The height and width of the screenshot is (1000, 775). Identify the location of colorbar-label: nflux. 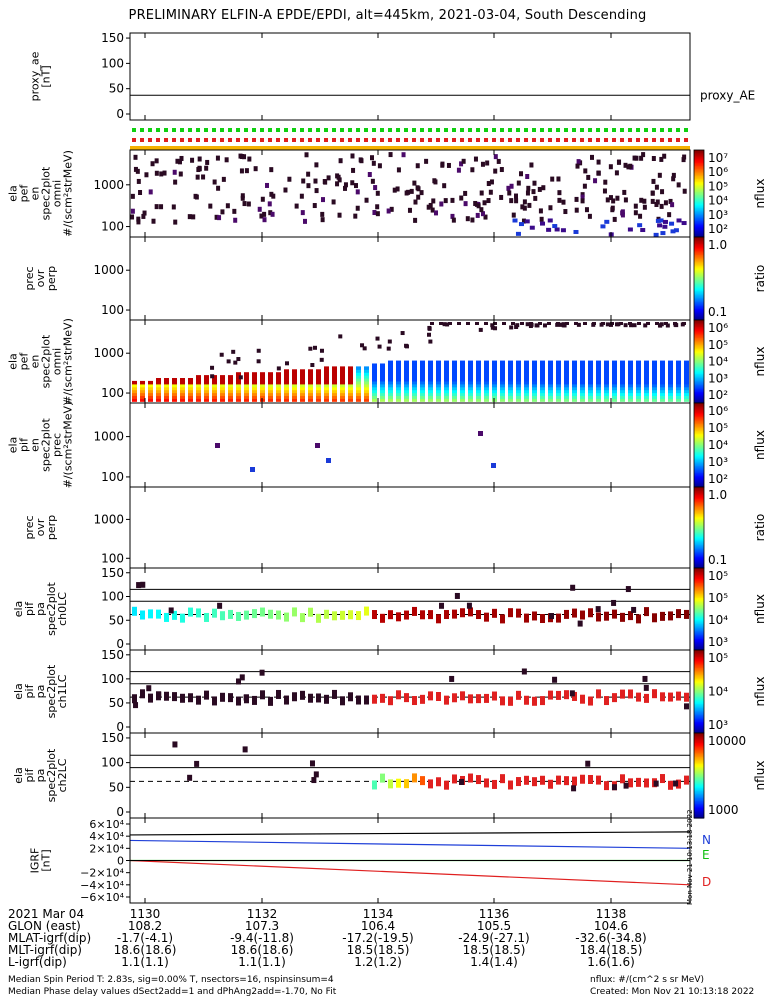
(760, 692).